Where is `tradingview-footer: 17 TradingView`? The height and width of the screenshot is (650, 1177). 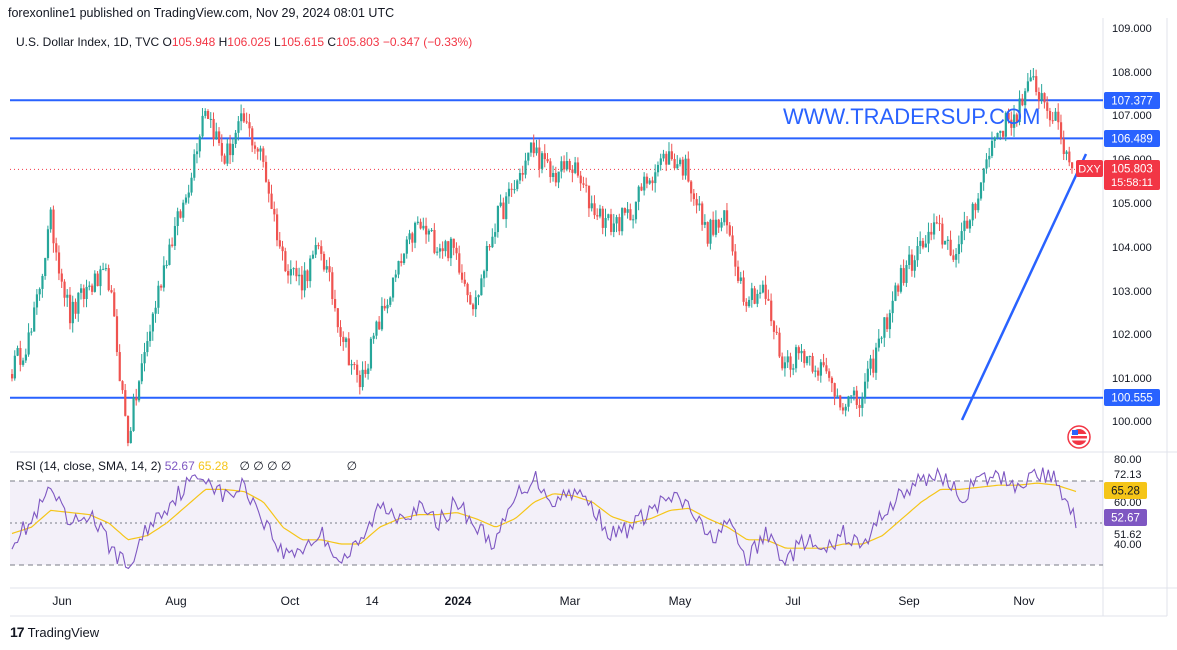 tradingview-footer: 17 TradingView is located at coordinates (54, 632).